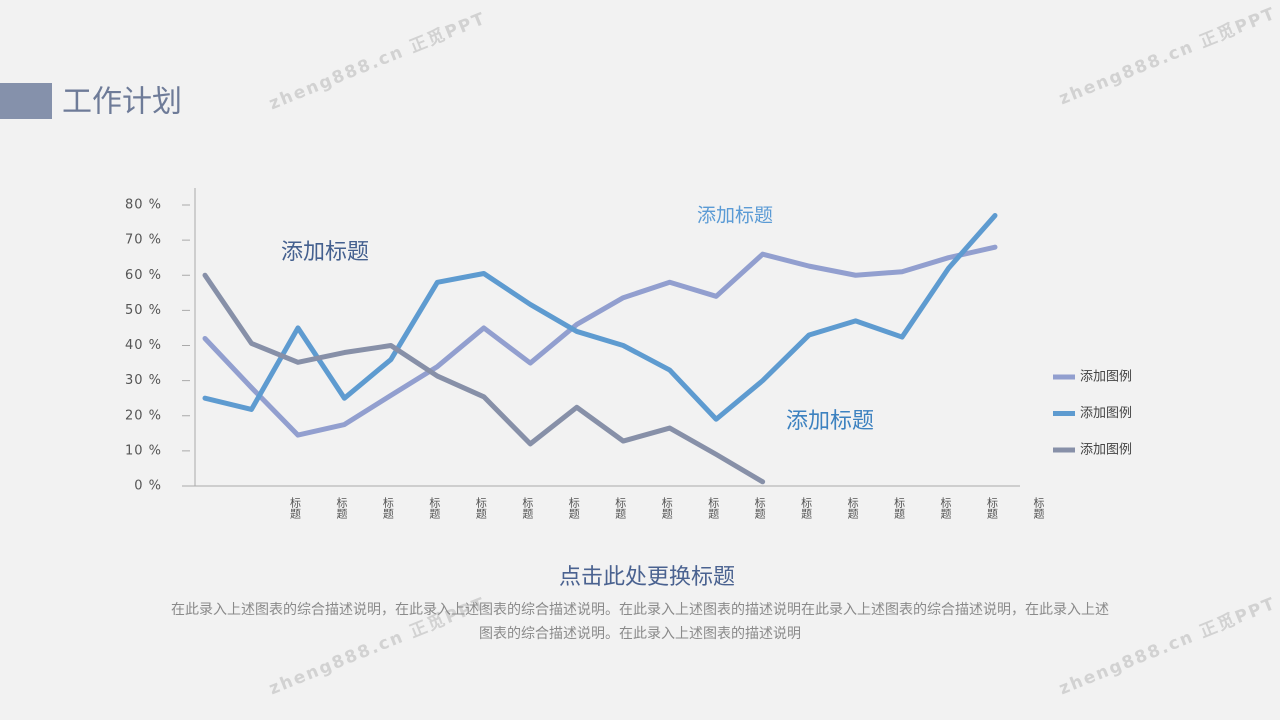  Describe the element at coordinates (143, 450) in the screenshot. I see `y-tick-label: 10 %` at that location.